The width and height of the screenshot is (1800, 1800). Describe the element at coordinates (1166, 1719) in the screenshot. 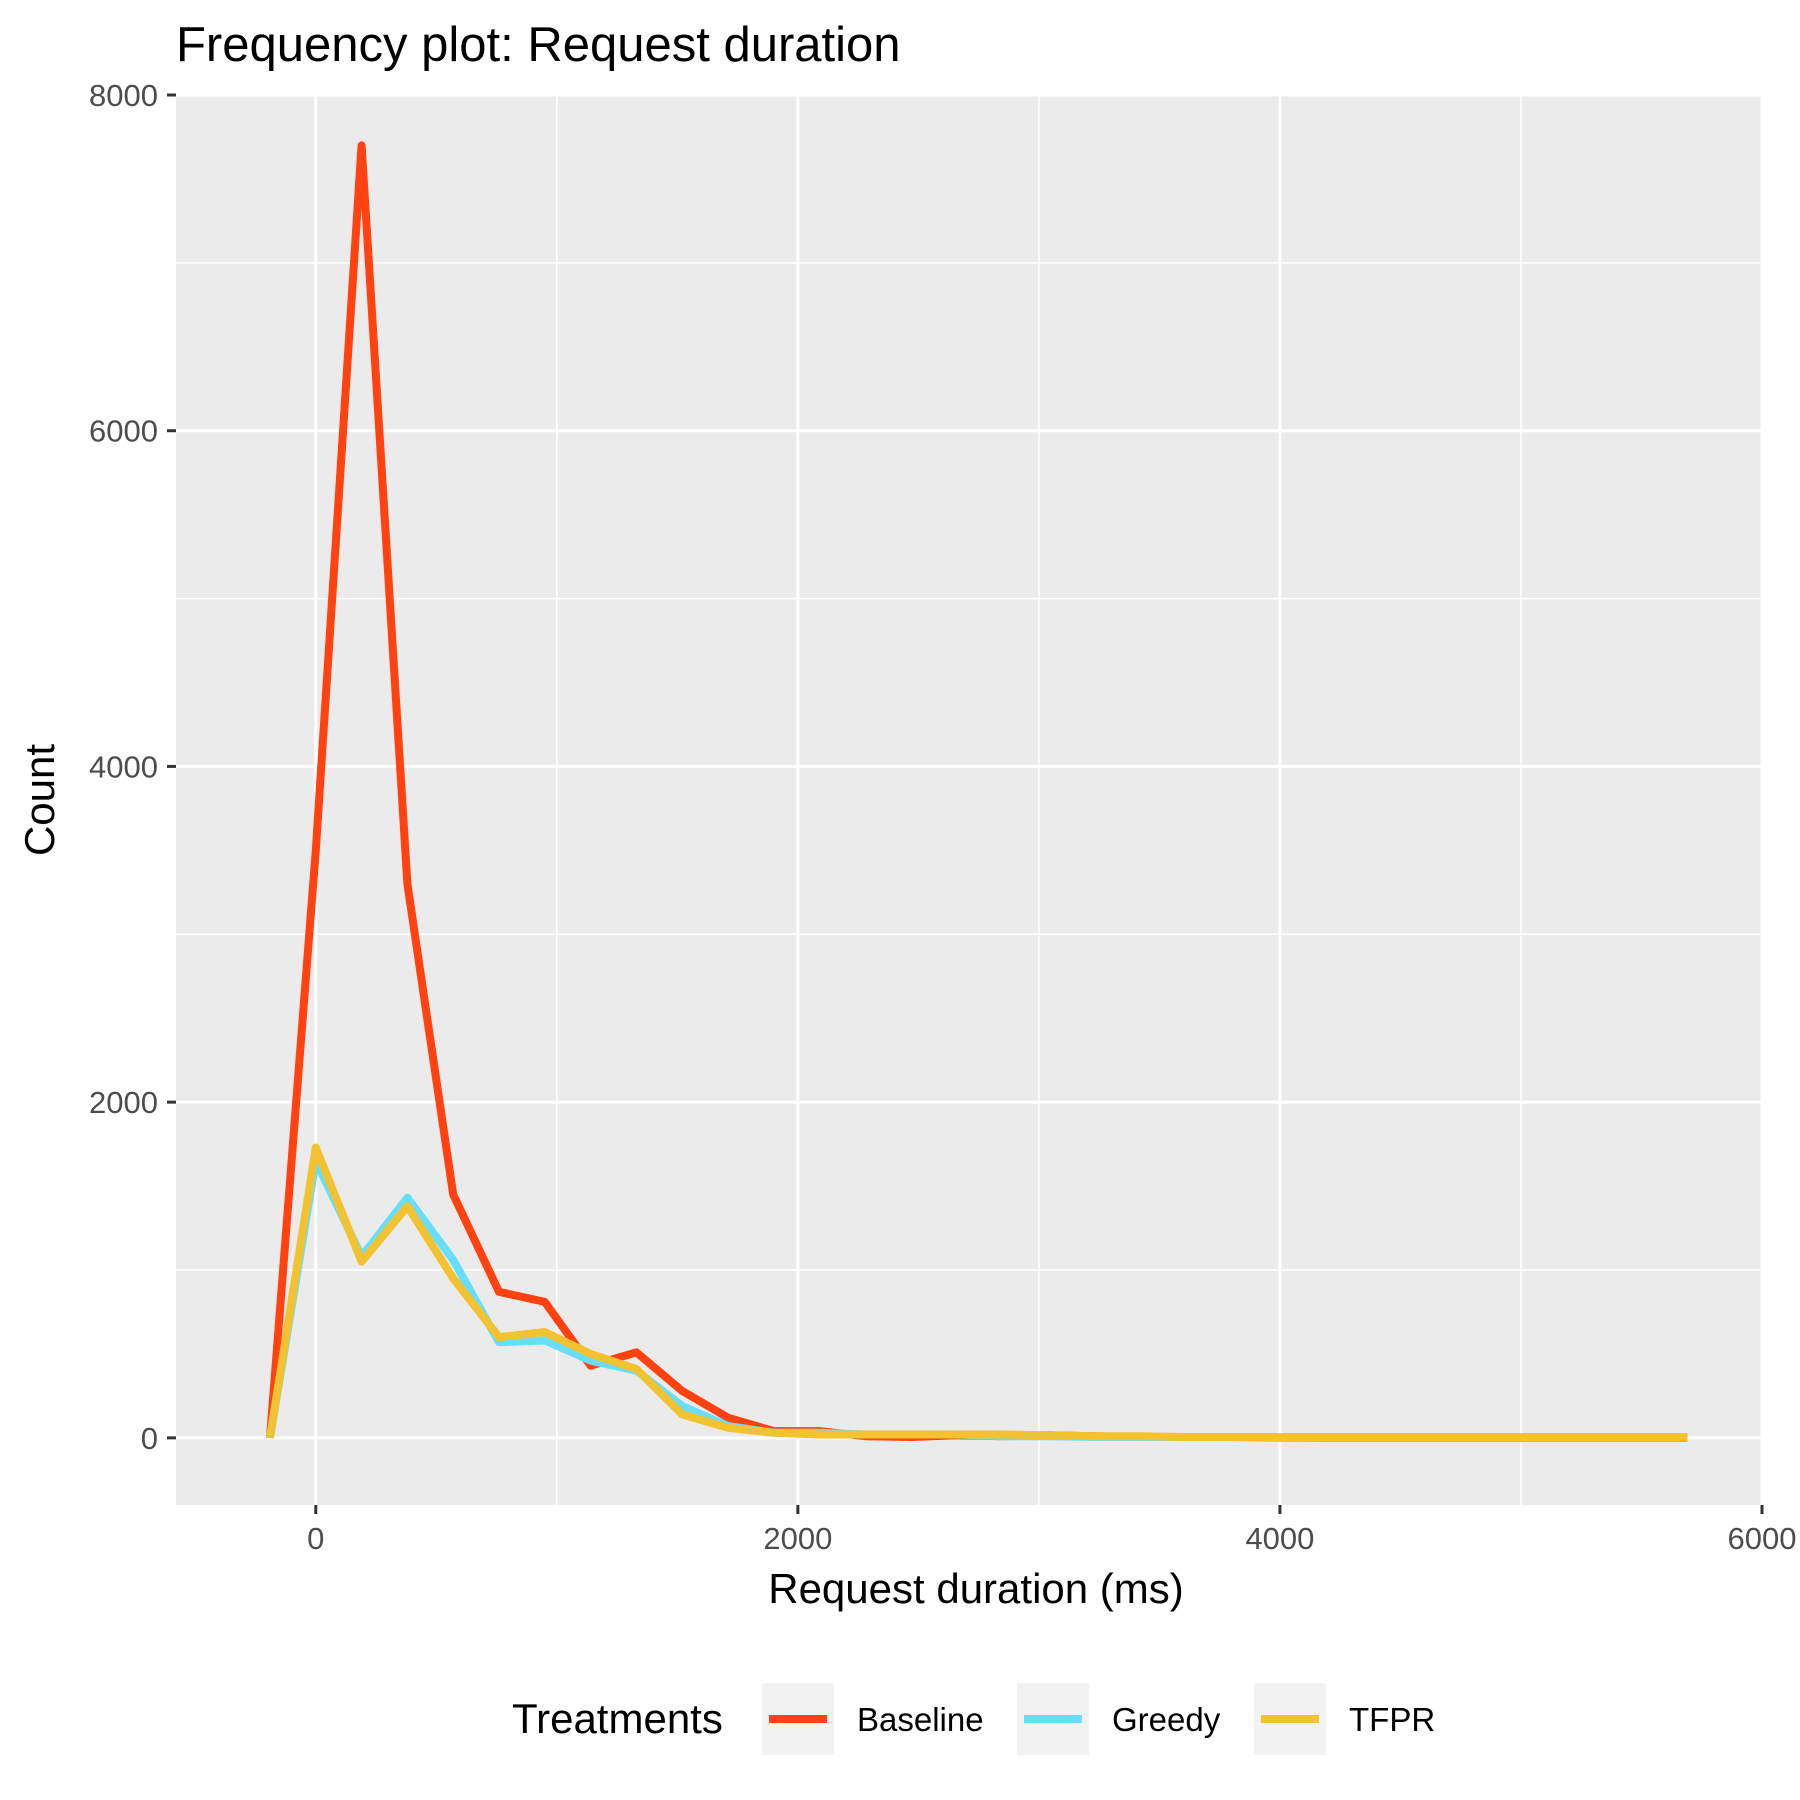

I see `legend-label-greedy: Greedy` at that location.